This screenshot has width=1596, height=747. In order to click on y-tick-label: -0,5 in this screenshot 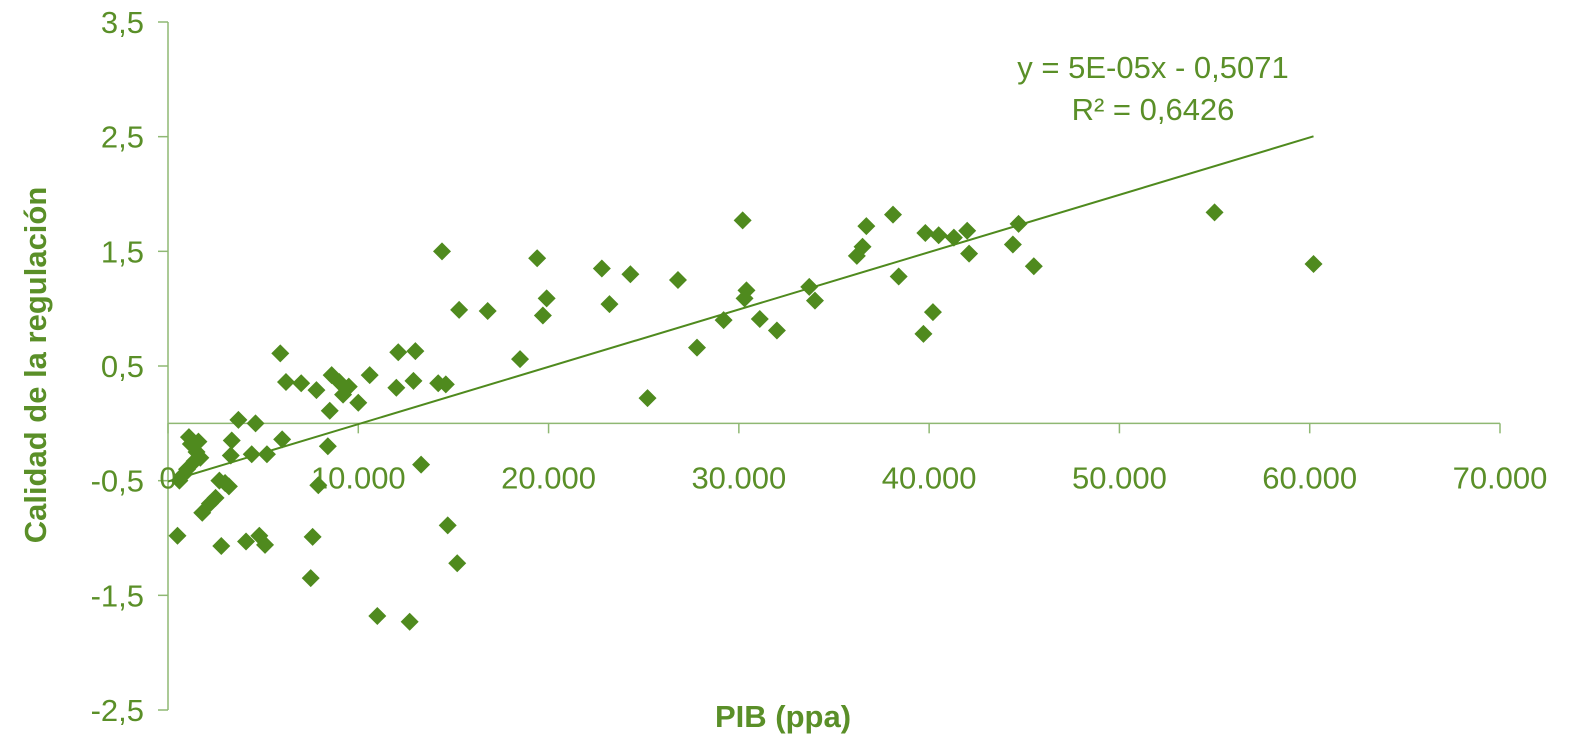, I will do `click(117, 481)`.